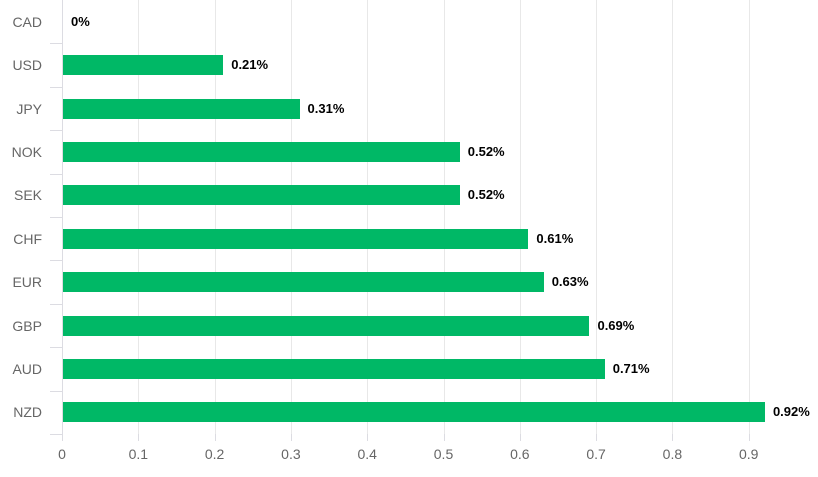 The width and height of the screenshot is (818, 477). What do you see at coordinates (443, 454) in the screenshot?
I see `x-axis-tick-label: 0.5` at bounding box center [443, 454].